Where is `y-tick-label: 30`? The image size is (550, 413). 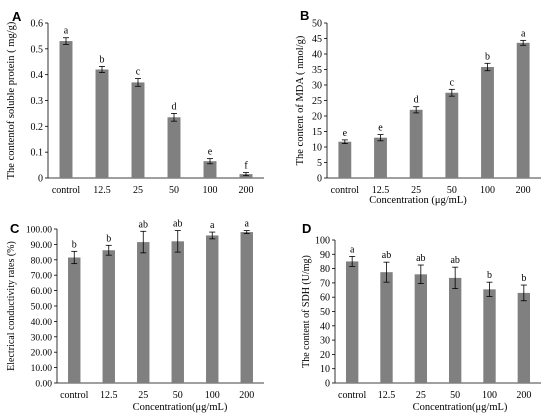 y-tick-label: 30 is located at coordinates (325, 341).